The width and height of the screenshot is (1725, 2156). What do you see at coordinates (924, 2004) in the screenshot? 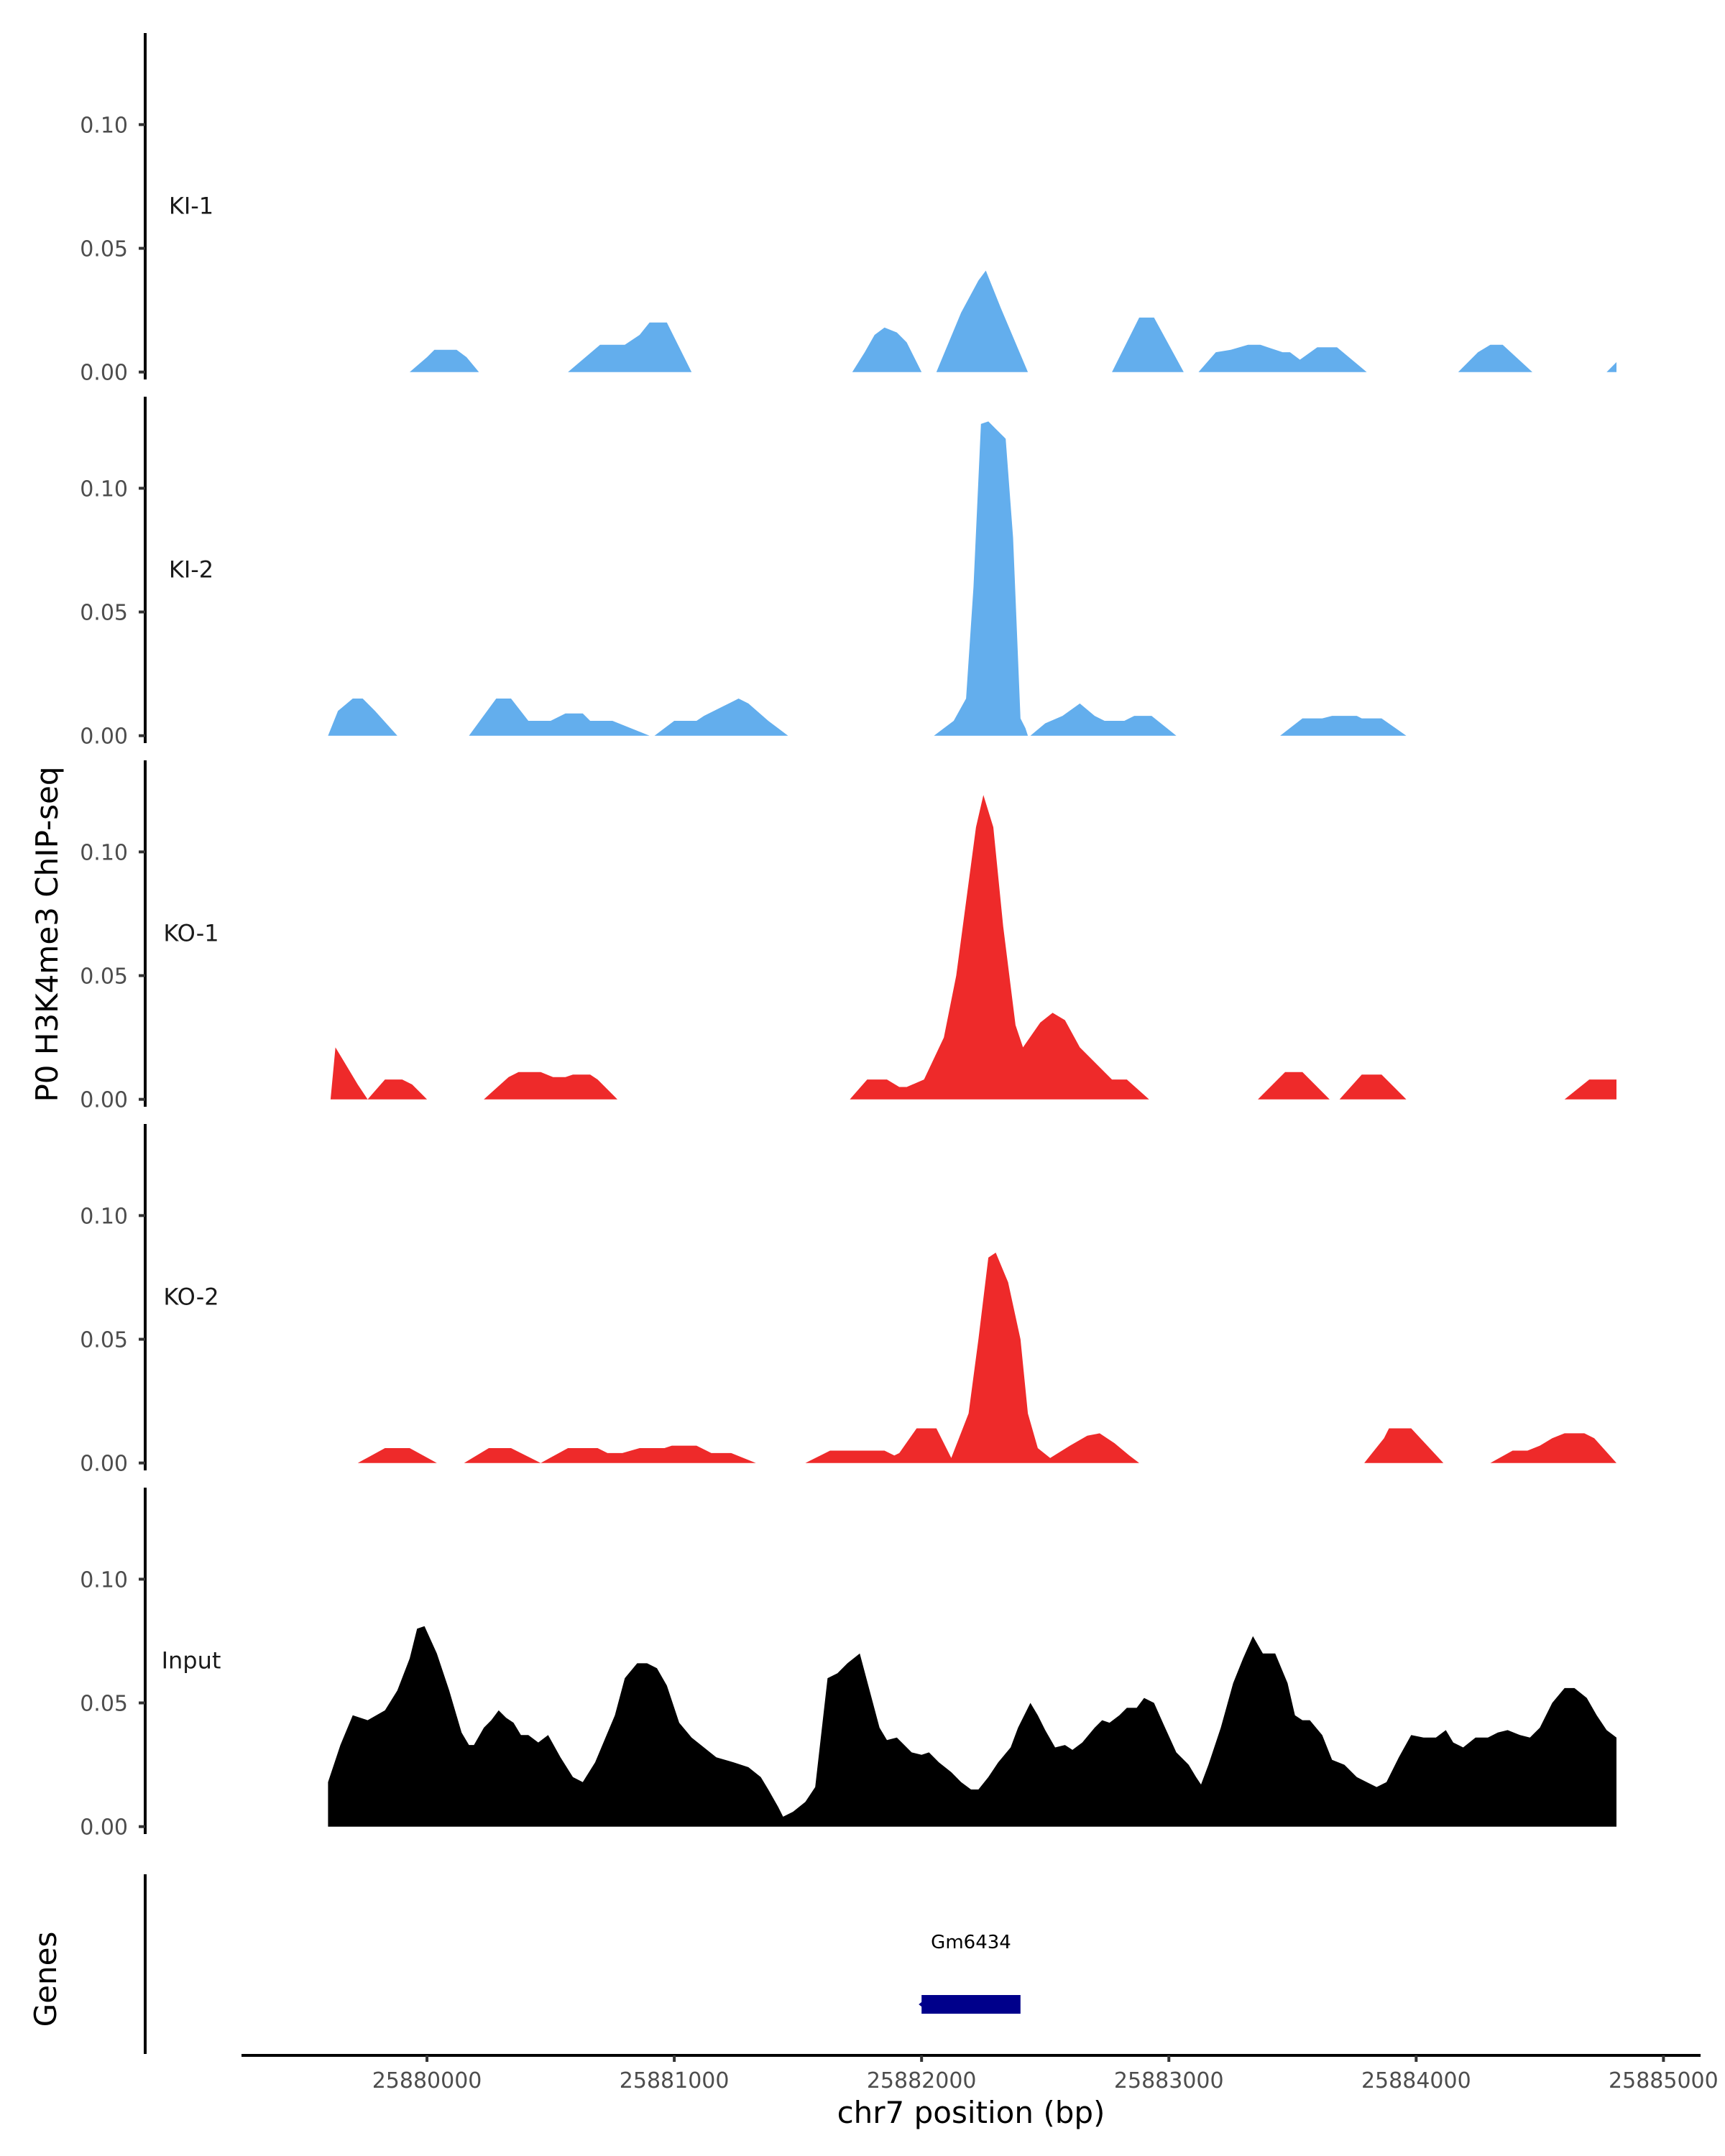
I see `gene-strand-arrow` at bounding box center [924, 2004].